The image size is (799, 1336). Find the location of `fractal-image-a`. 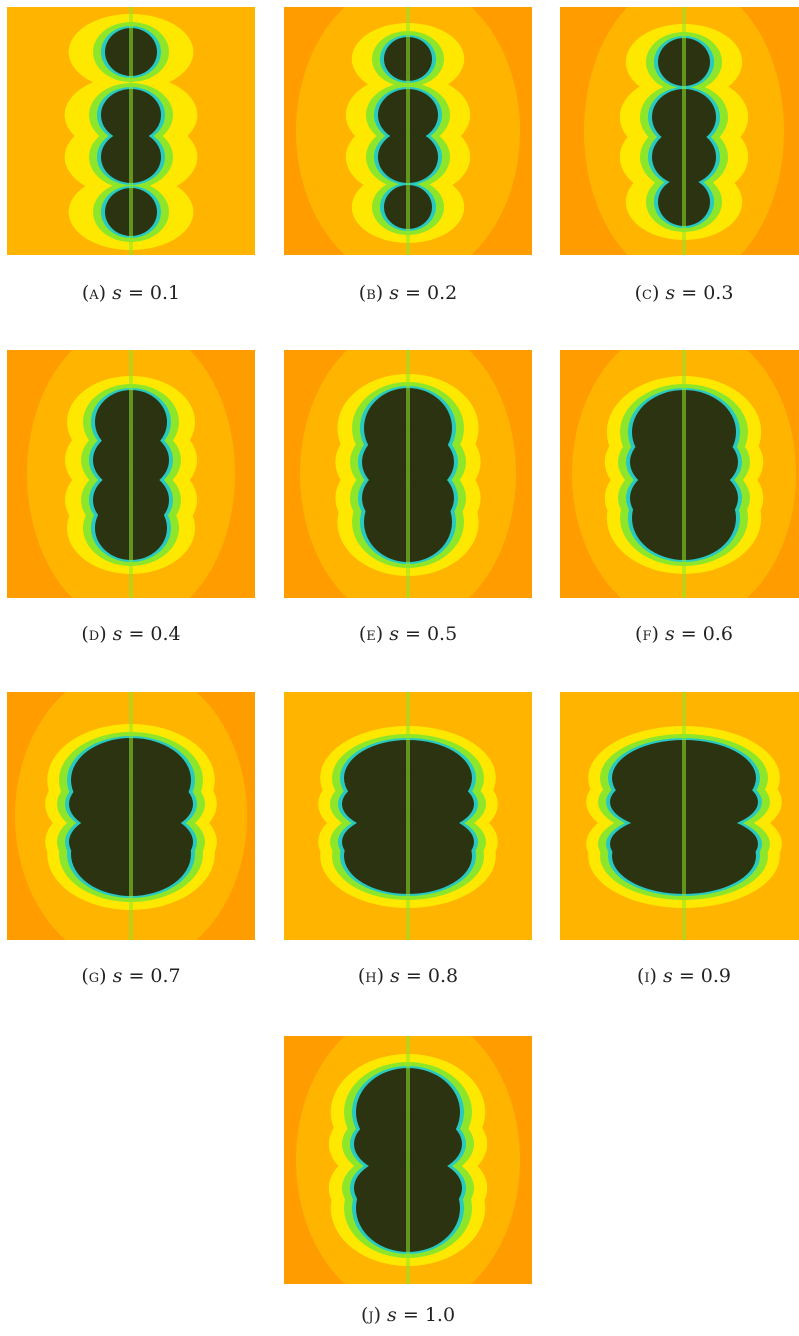

fractal-image-a is located at coordinates (131, 131).